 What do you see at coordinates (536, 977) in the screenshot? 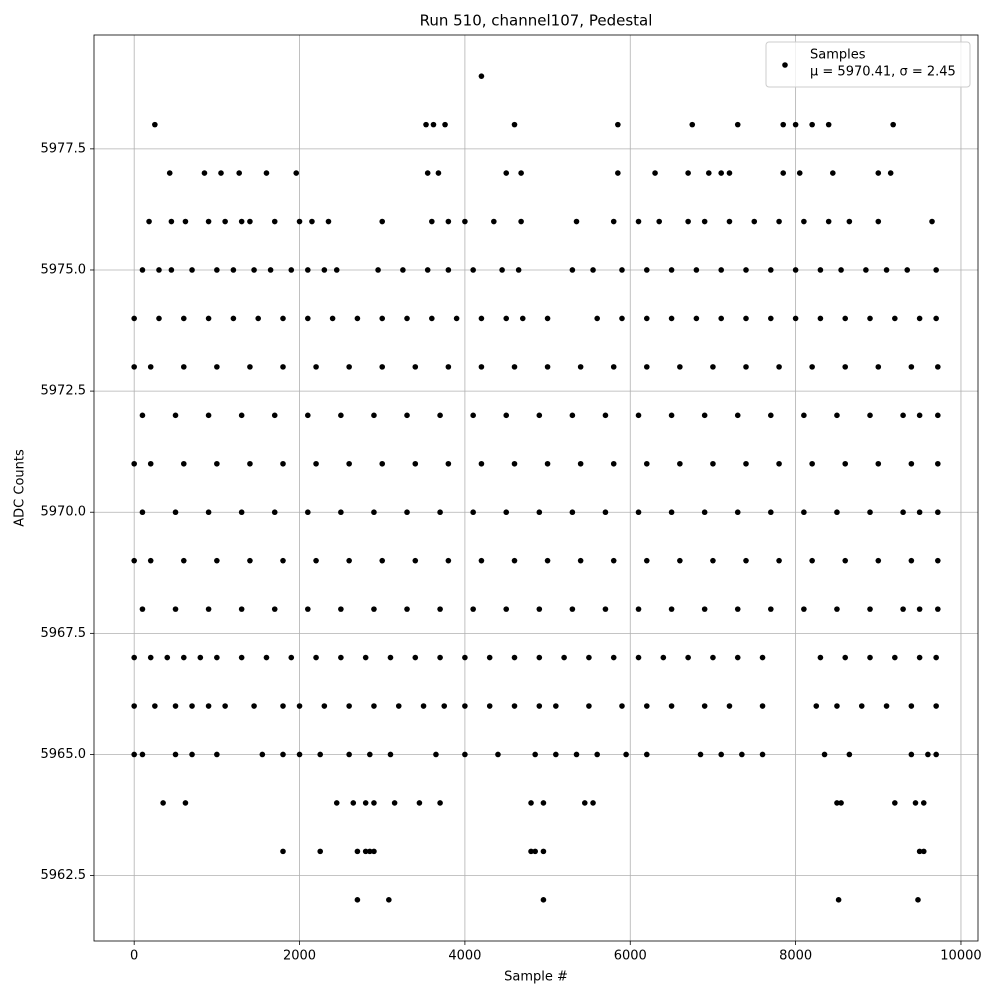
I see `x-axis-label: Sample #` at bounding box center [536, 977].